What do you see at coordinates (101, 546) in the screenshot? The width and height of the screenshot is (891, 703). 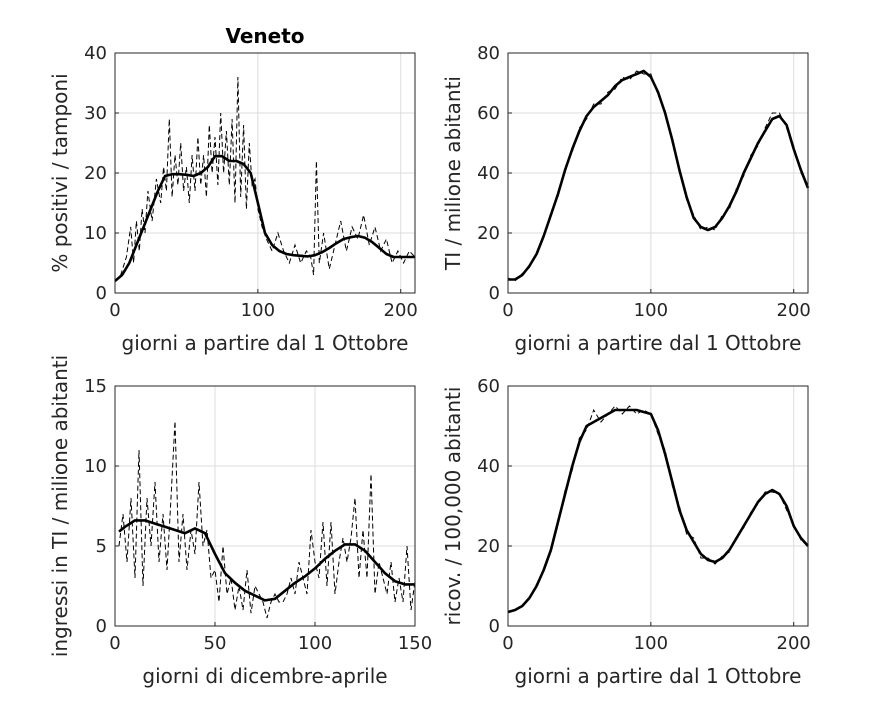 I see `y-tick-label: 5` at bounding box center [101, 546].